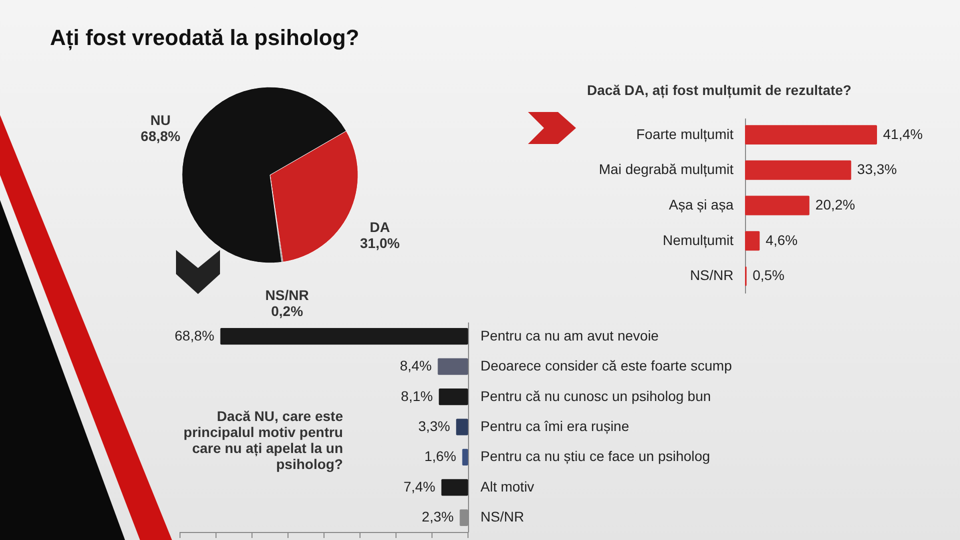 This screenshot has width=960, height=540. Describe the element at coordinates (719, 90) in the screenshot. I see `chart-title: Dacă DA, ați fost mulțumit de rezultate?` at that location.